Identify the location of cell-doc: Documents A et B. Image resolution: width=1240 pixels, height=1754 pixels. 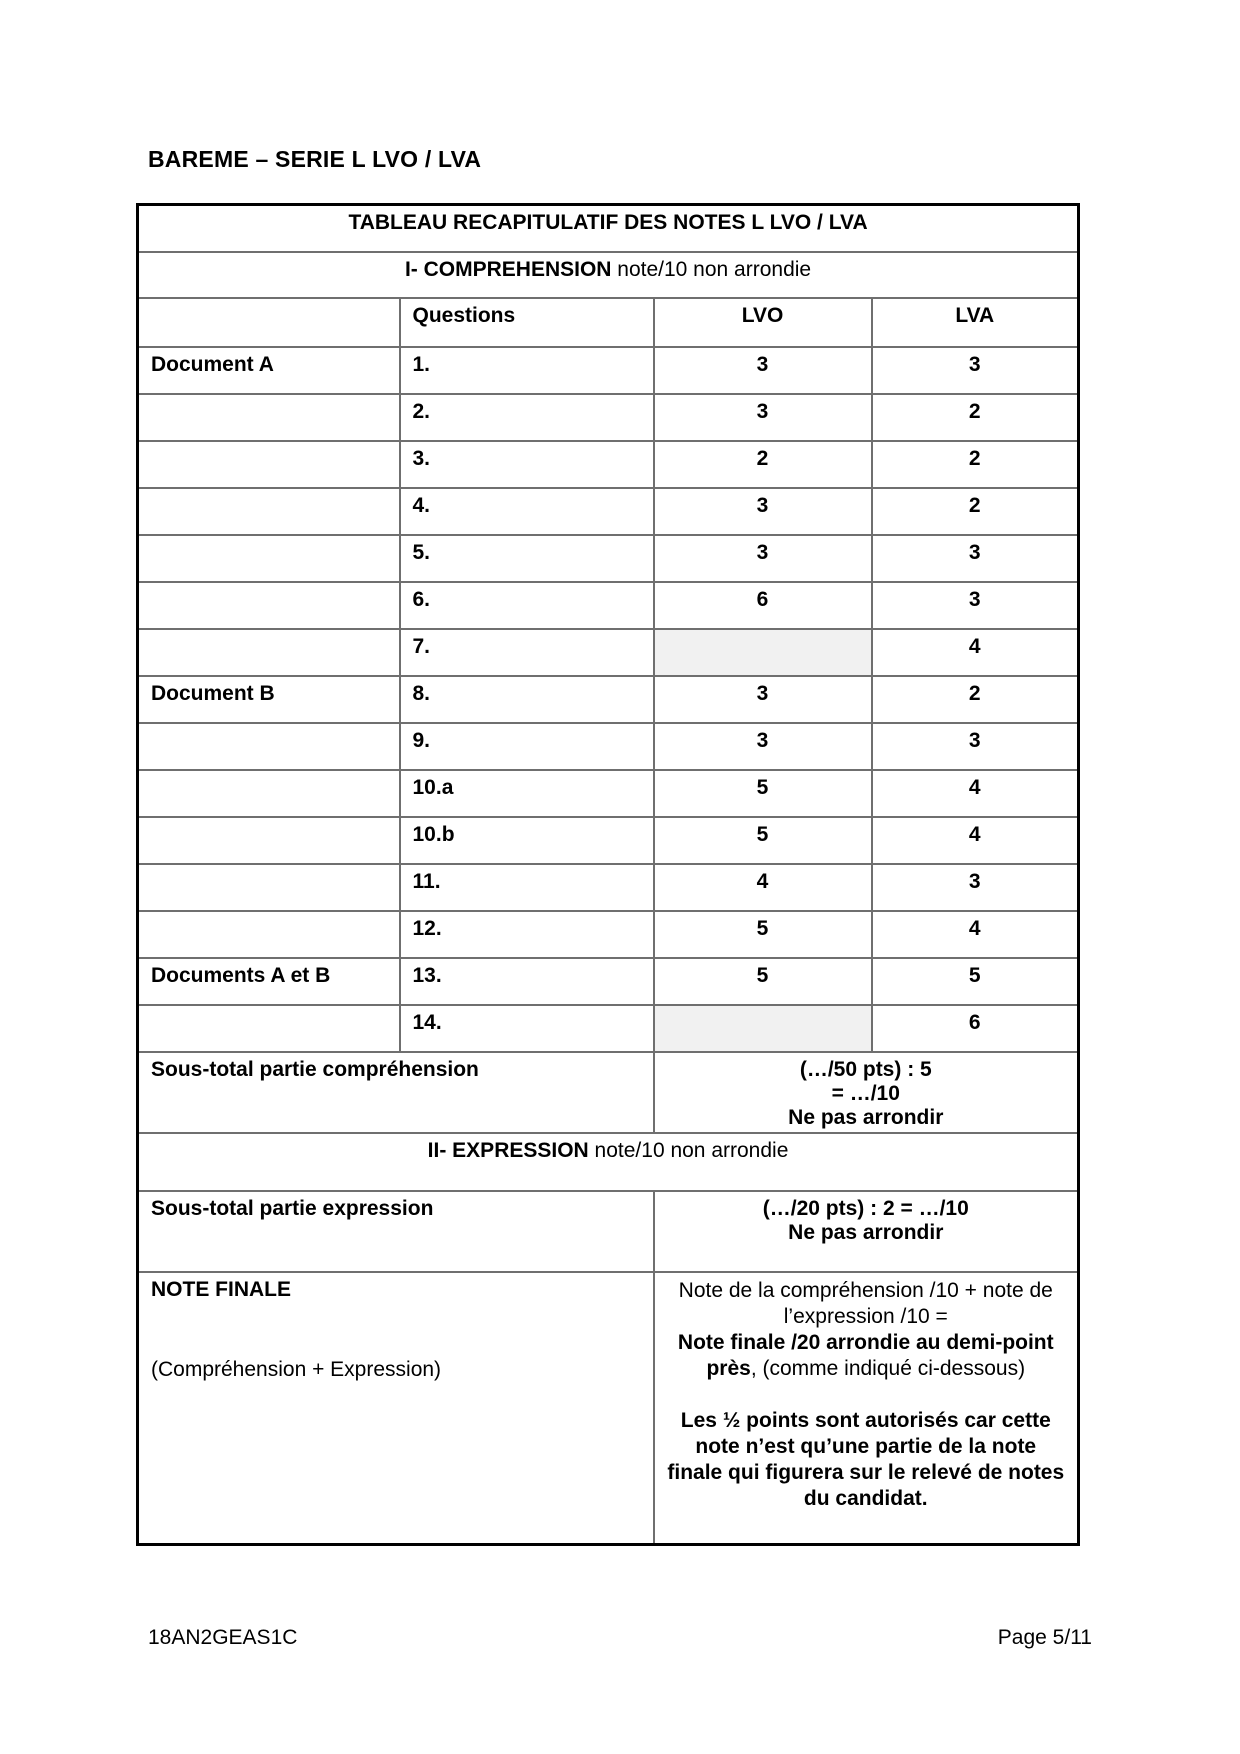
(268, 981).